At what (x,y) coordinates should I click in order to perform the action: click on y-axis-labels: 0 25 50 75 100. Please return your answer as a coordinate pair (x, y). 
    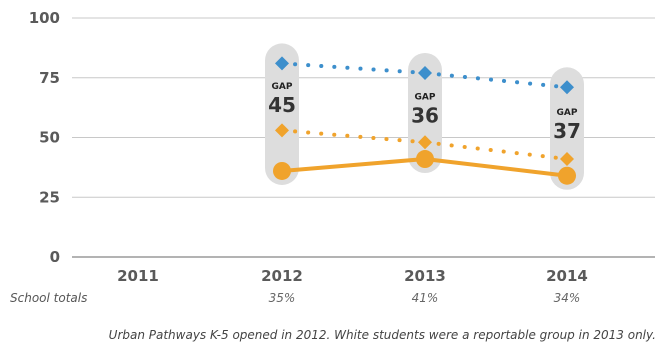
    Looking at the image, I should click on (44, 137).